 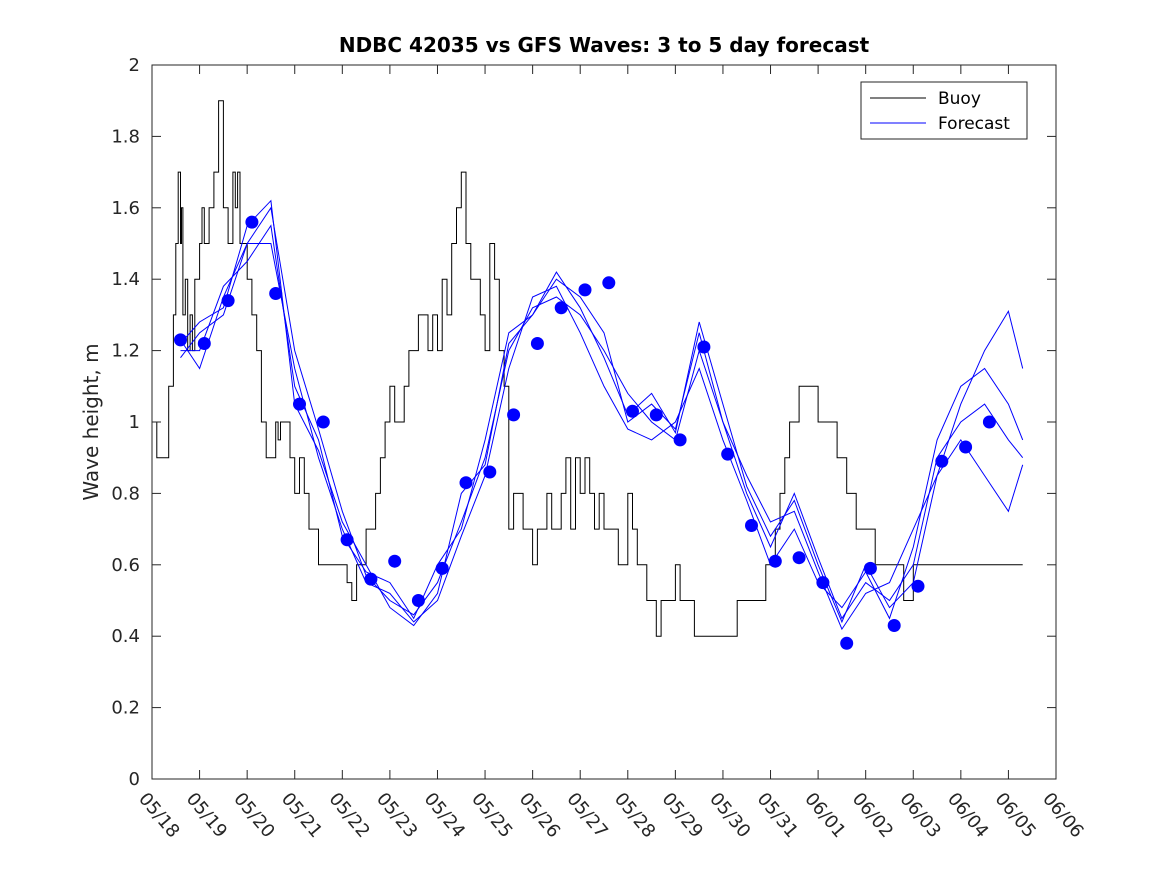 What do you see at coordinates (158, 815) in the screenshot?
I see `x-tick-label: 05/18` at bounding box center [158, 815].